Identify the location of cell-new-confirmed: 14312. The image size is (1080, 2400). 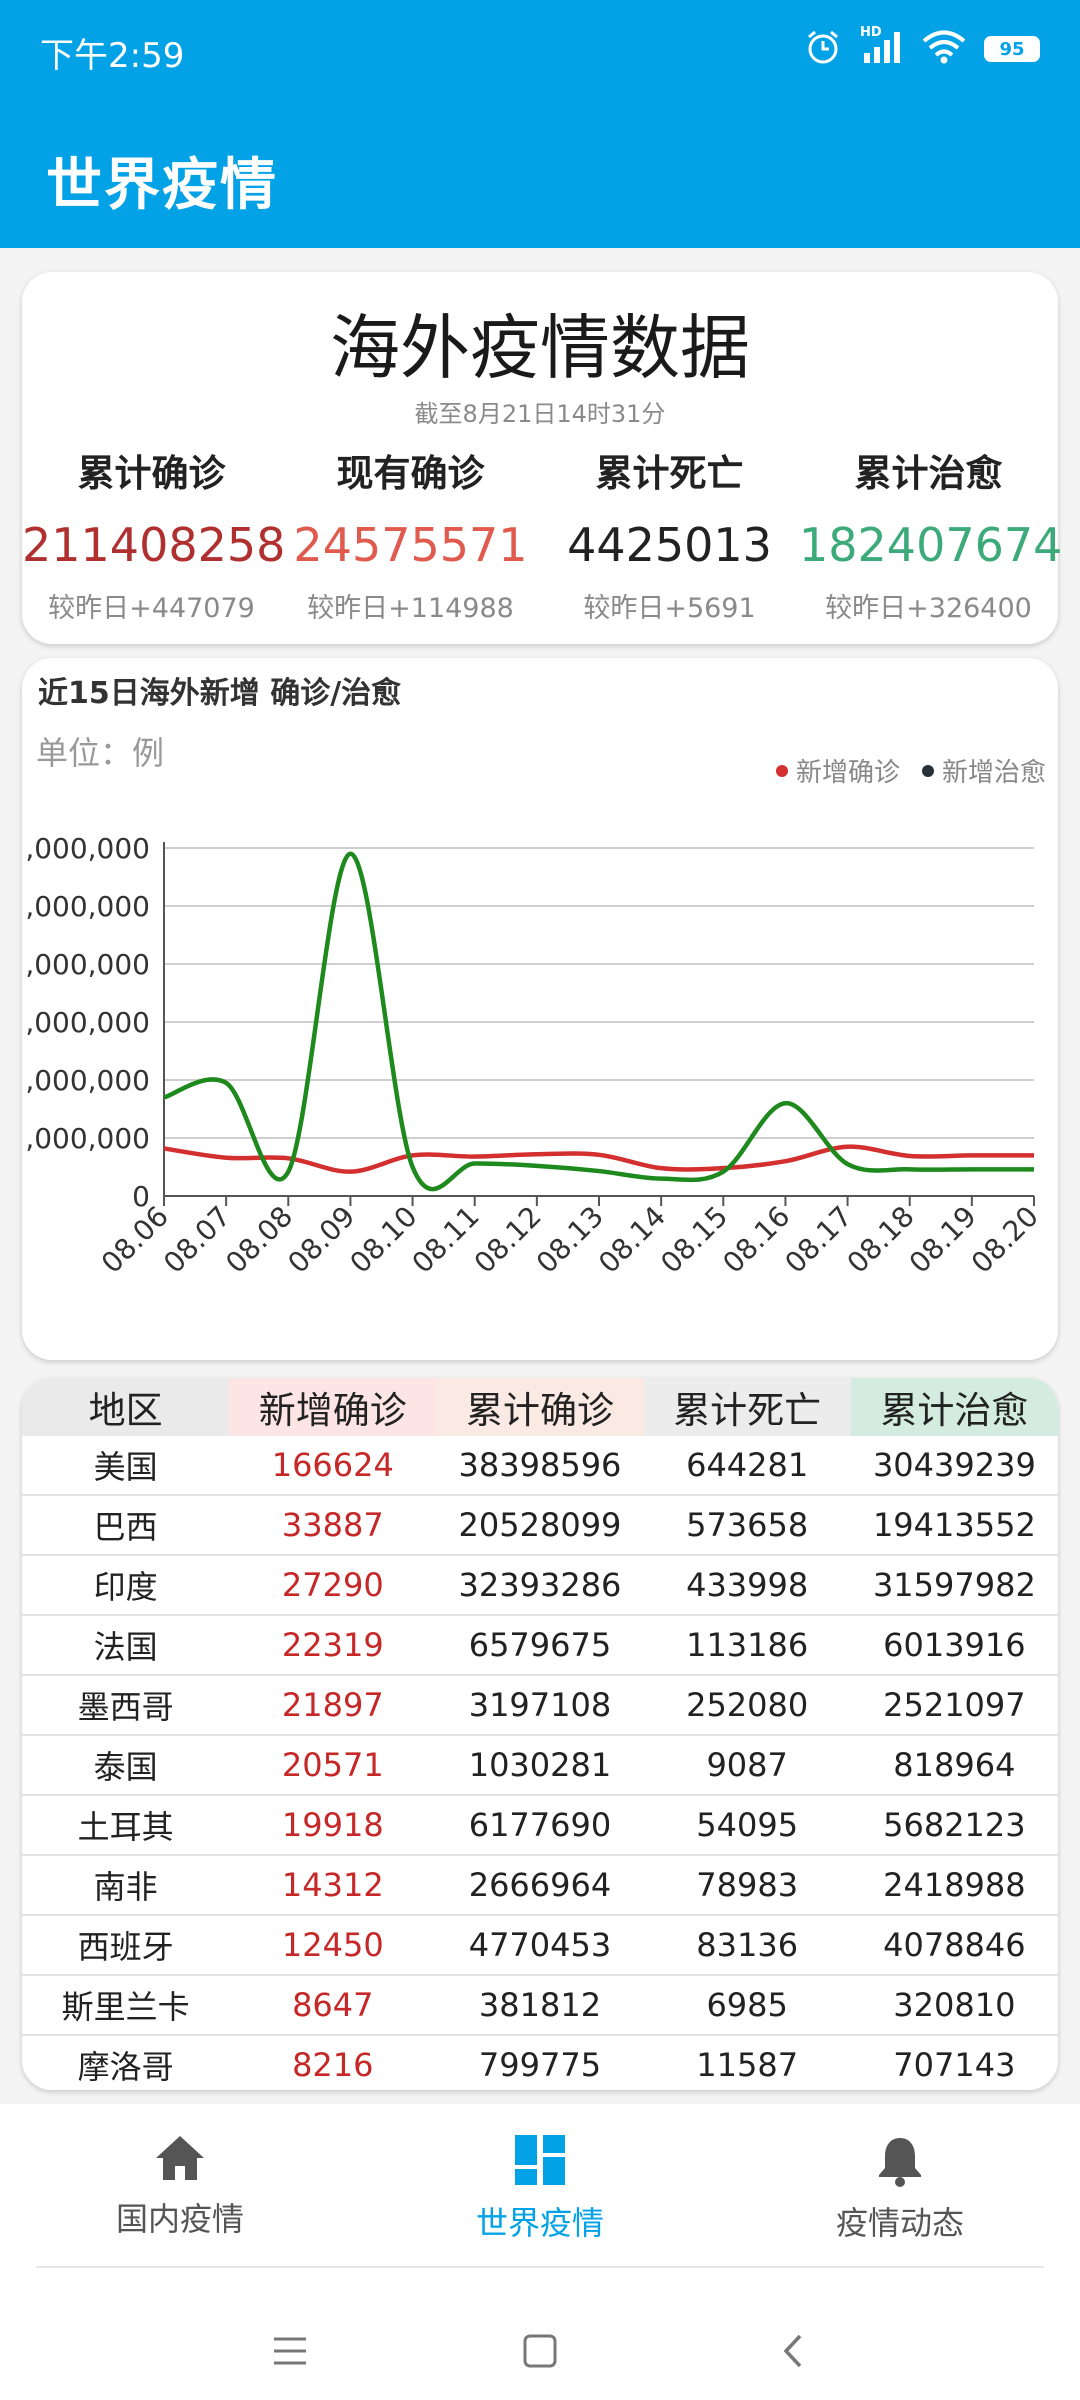
(333, 1885).